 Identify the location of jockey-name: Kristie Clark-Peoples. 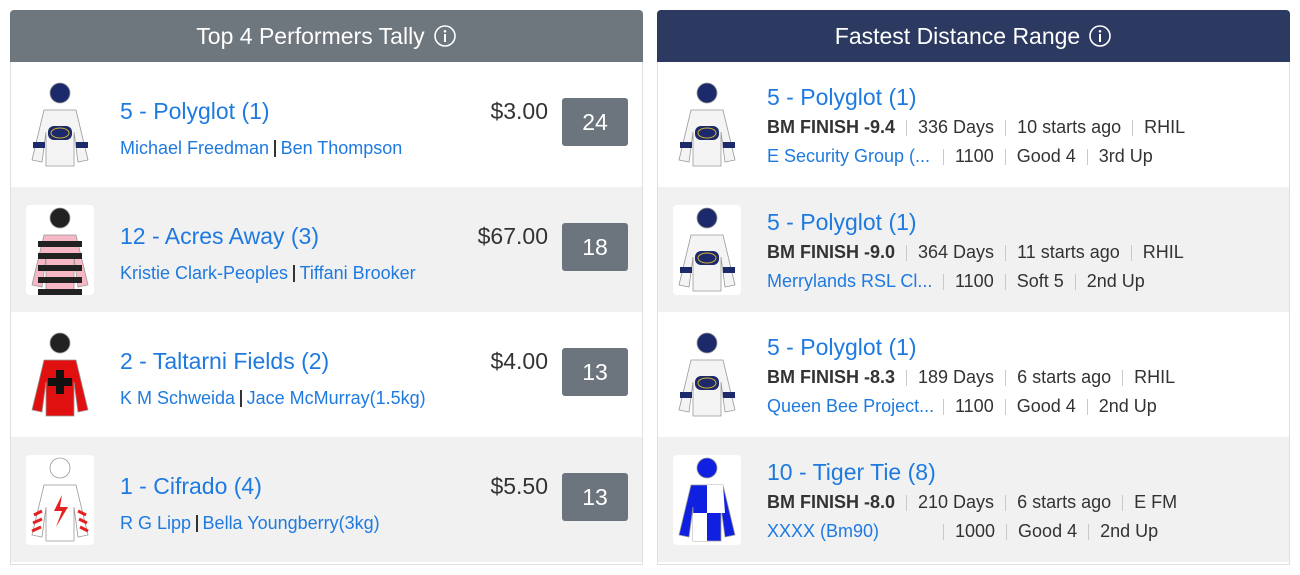
(204, 273).